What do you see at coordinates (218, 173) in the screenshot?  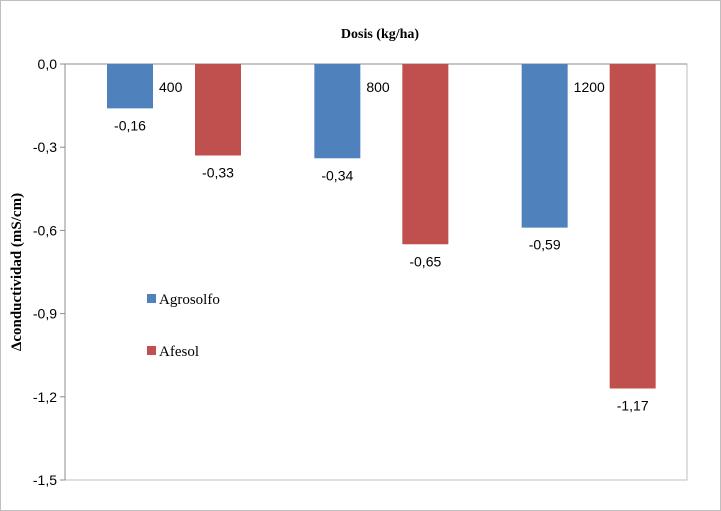 I see `data-label: -0,33` at bounding box center [218, 173].